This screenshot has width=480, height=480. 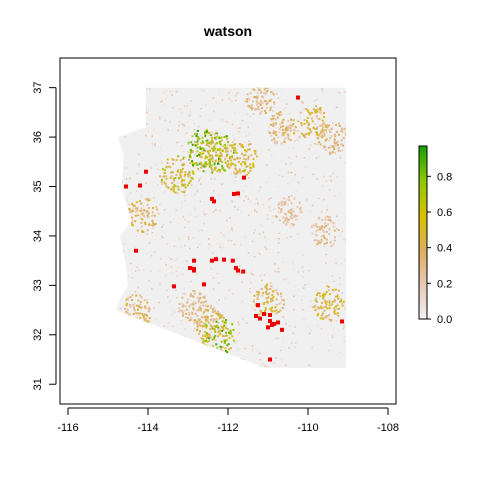 I want to click on occurrence-point, so click(x=264, y=314).